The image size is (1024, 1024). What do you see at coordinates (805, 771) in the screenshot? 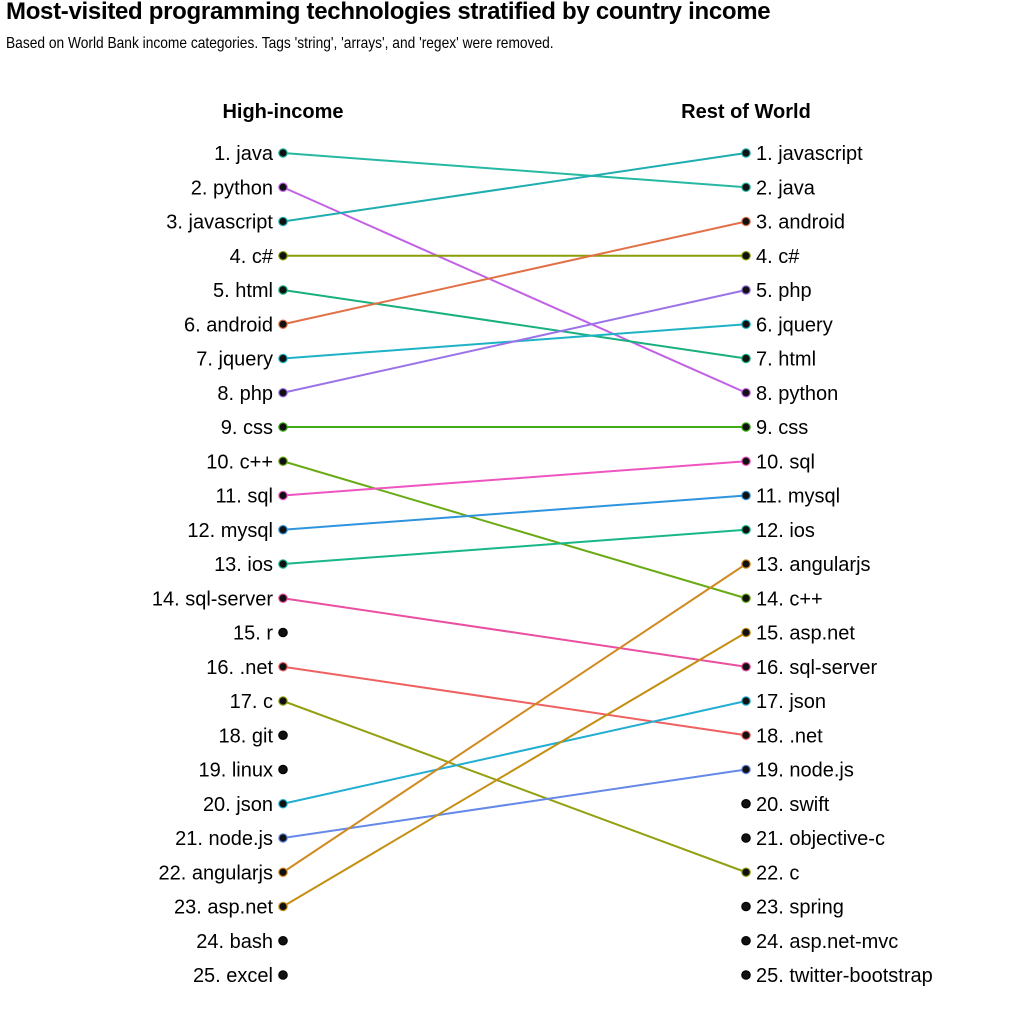
I see `right-label-node-js: 19. node.js` at bounding box center [805, 771].